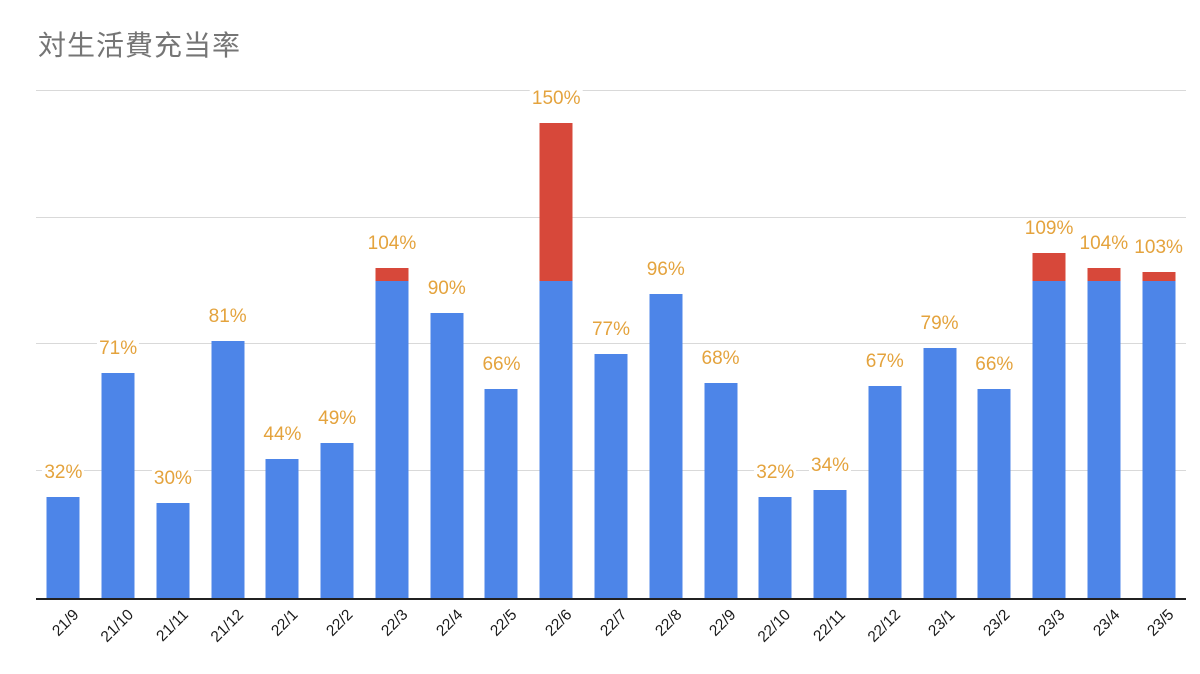  I want to click on x-tick-label: 22/9, so click(723, 623).